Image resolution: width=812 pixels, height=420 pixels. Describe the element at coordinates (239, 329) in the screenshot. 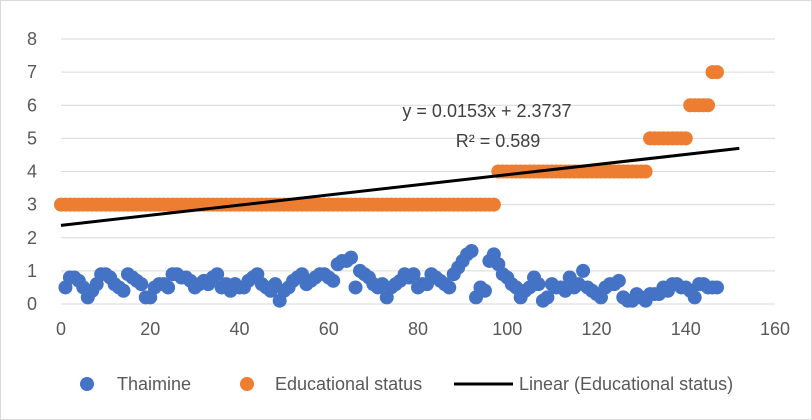

I see `x-tick-label: 40` at that location.